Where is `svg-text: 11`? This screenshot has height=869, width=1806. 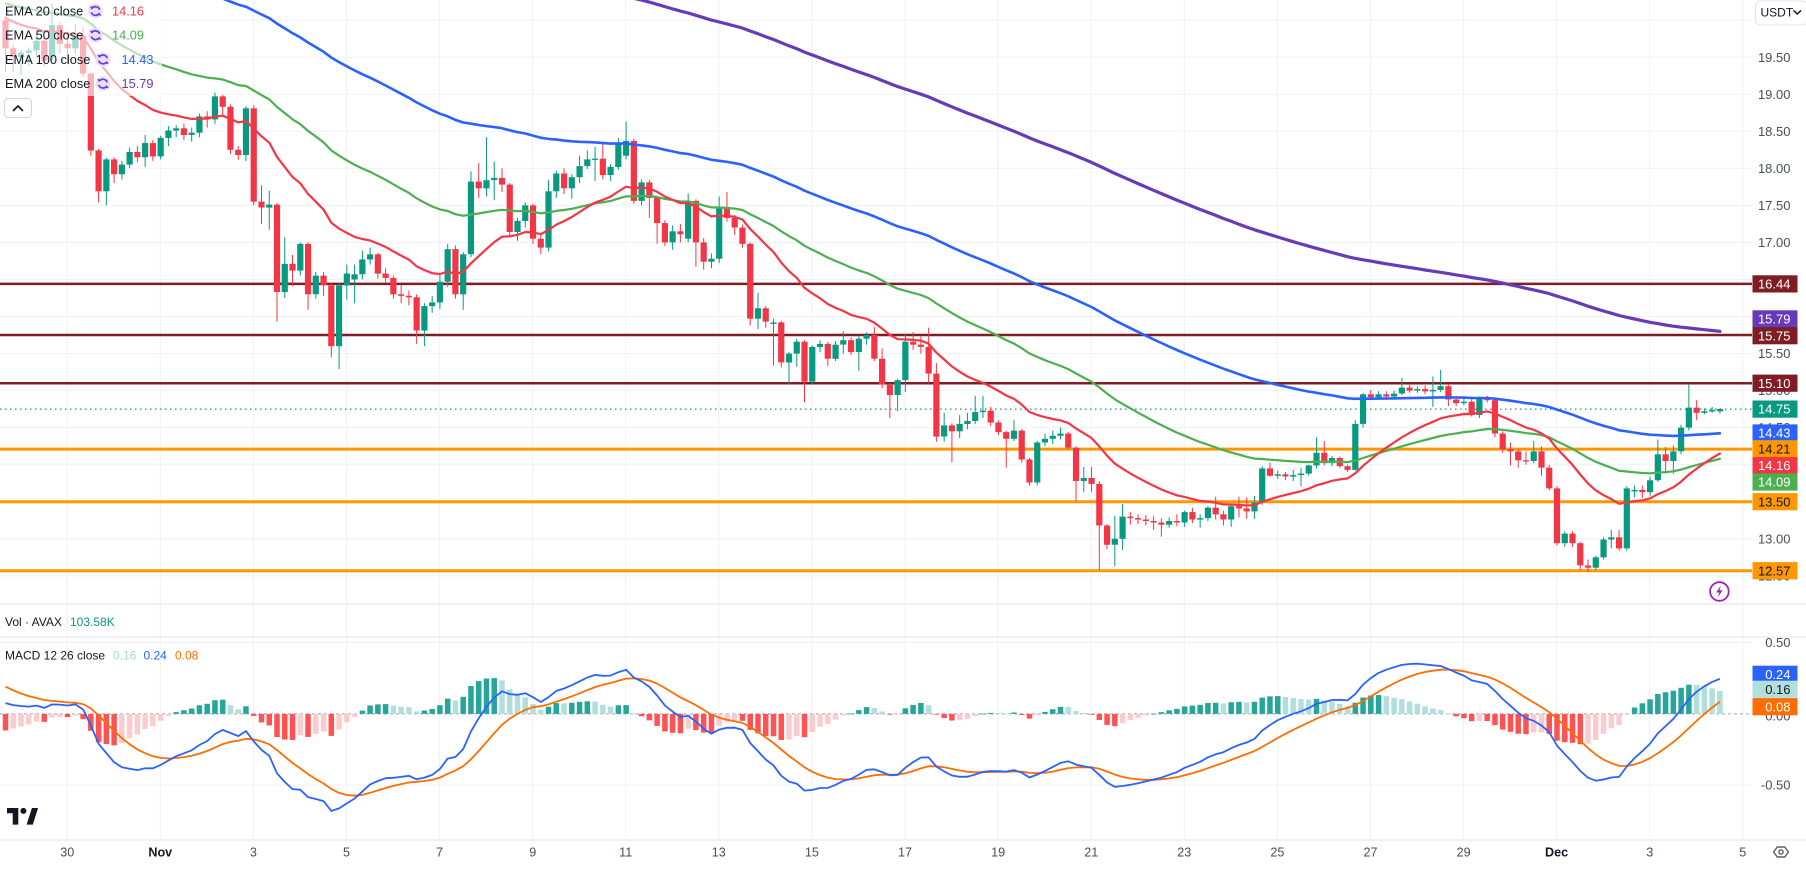
svg-text: 11 is located at coordinates (625, 853).